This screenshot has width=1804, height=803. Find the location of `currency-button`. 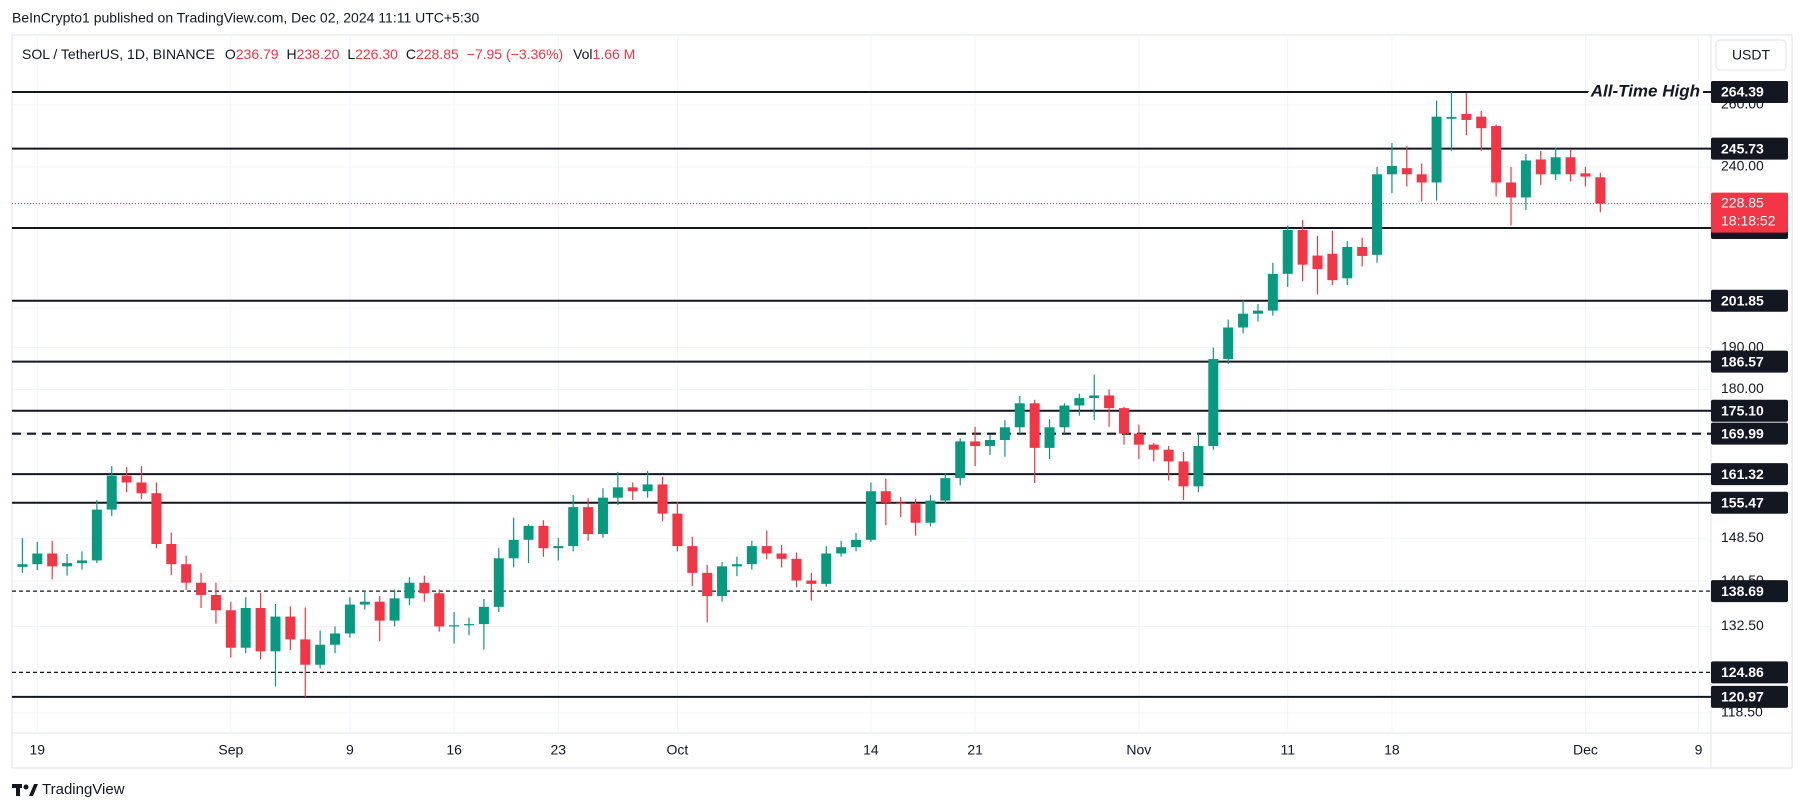

currency-button is located at coordinates (1751, 55).